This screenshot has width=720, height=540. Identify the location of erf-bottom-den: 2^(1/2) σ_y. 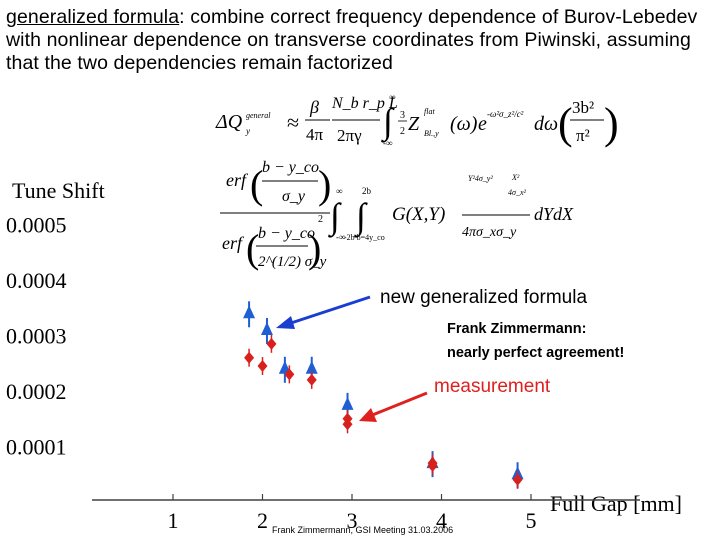
(292, 262).